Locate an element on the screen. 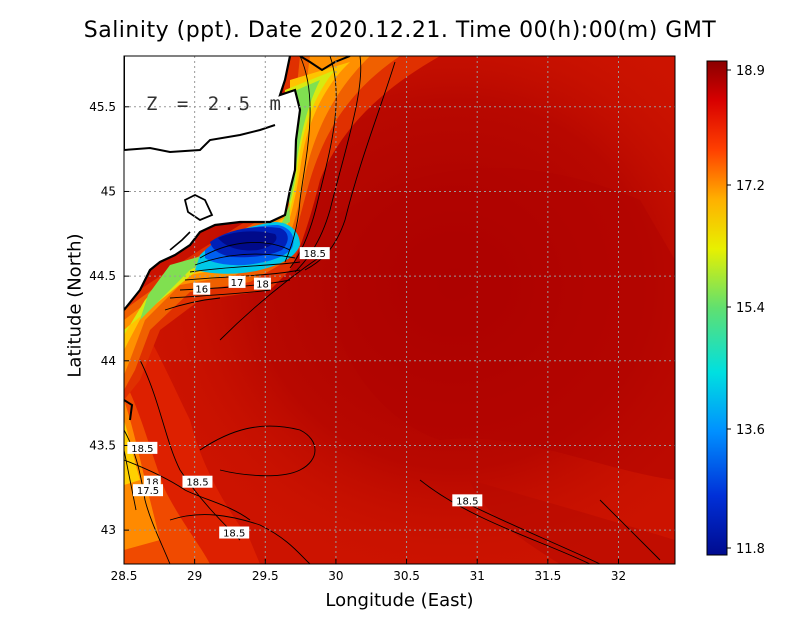 This screenshot has width=800, height=618. depth-label: Z = 2.5 m is located at coordinates (215, 104).